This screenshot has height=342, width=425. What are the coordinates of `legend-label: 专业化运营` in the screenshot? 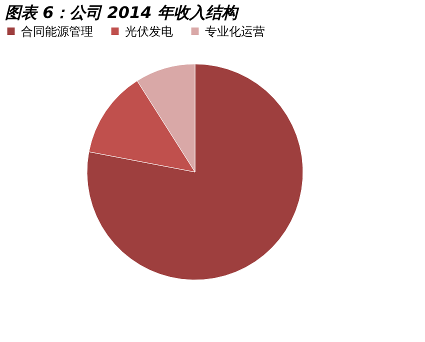 It's located at (235, 31).